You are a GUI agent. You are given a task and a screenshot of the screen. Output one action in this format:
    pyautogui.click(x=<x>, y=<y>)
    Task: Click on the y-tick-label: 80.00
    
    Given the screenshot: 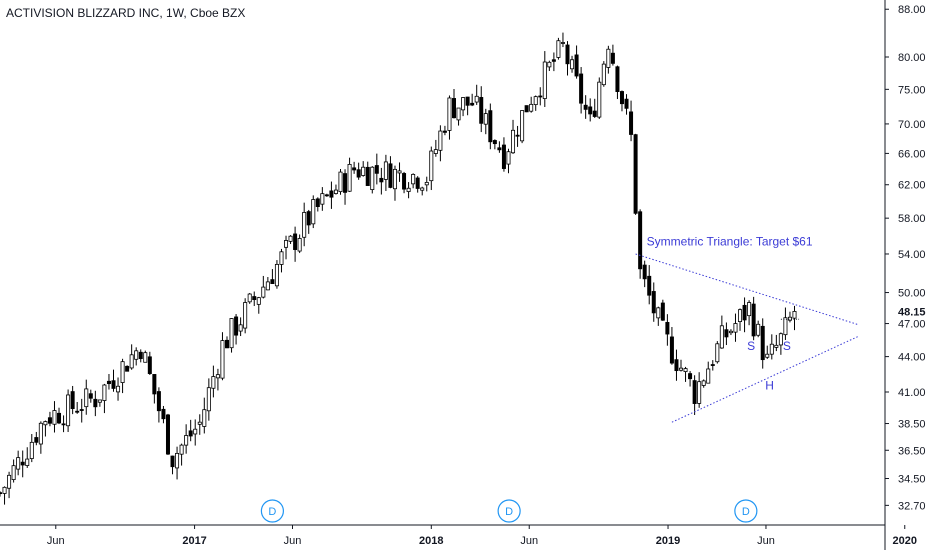 What is the action you would take?
    pyautogui.click(x=912, y=58)
    